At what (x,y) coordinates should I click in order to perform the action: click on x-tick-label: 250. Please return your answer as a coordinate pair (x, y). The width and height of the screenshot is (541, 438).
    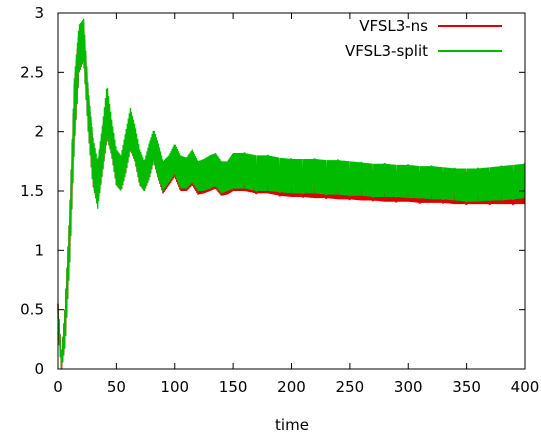
    Looking at the image, I should click on (350, 387).